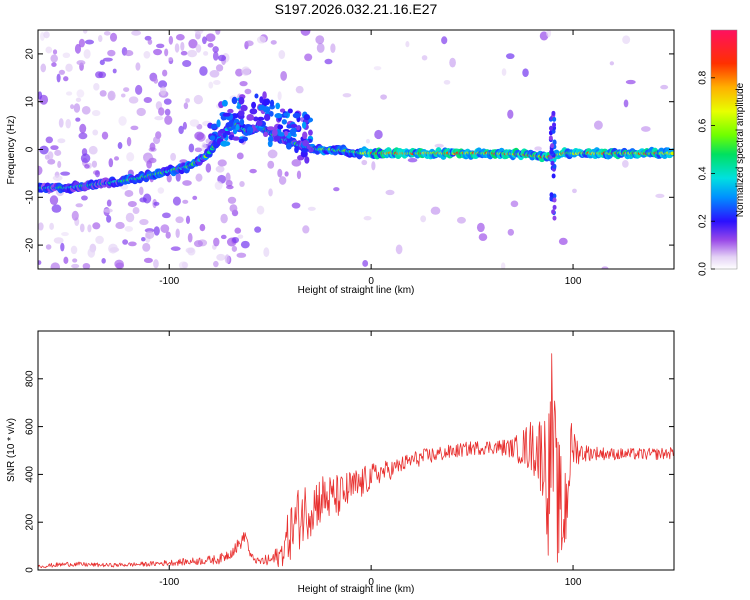 Image resolution: width=750 pixels, height=600 pixels. Describe the element at coordinates (740, 149) in the screenshot. I see `colorbar-label: Normalized spectral amplitude` at that location.